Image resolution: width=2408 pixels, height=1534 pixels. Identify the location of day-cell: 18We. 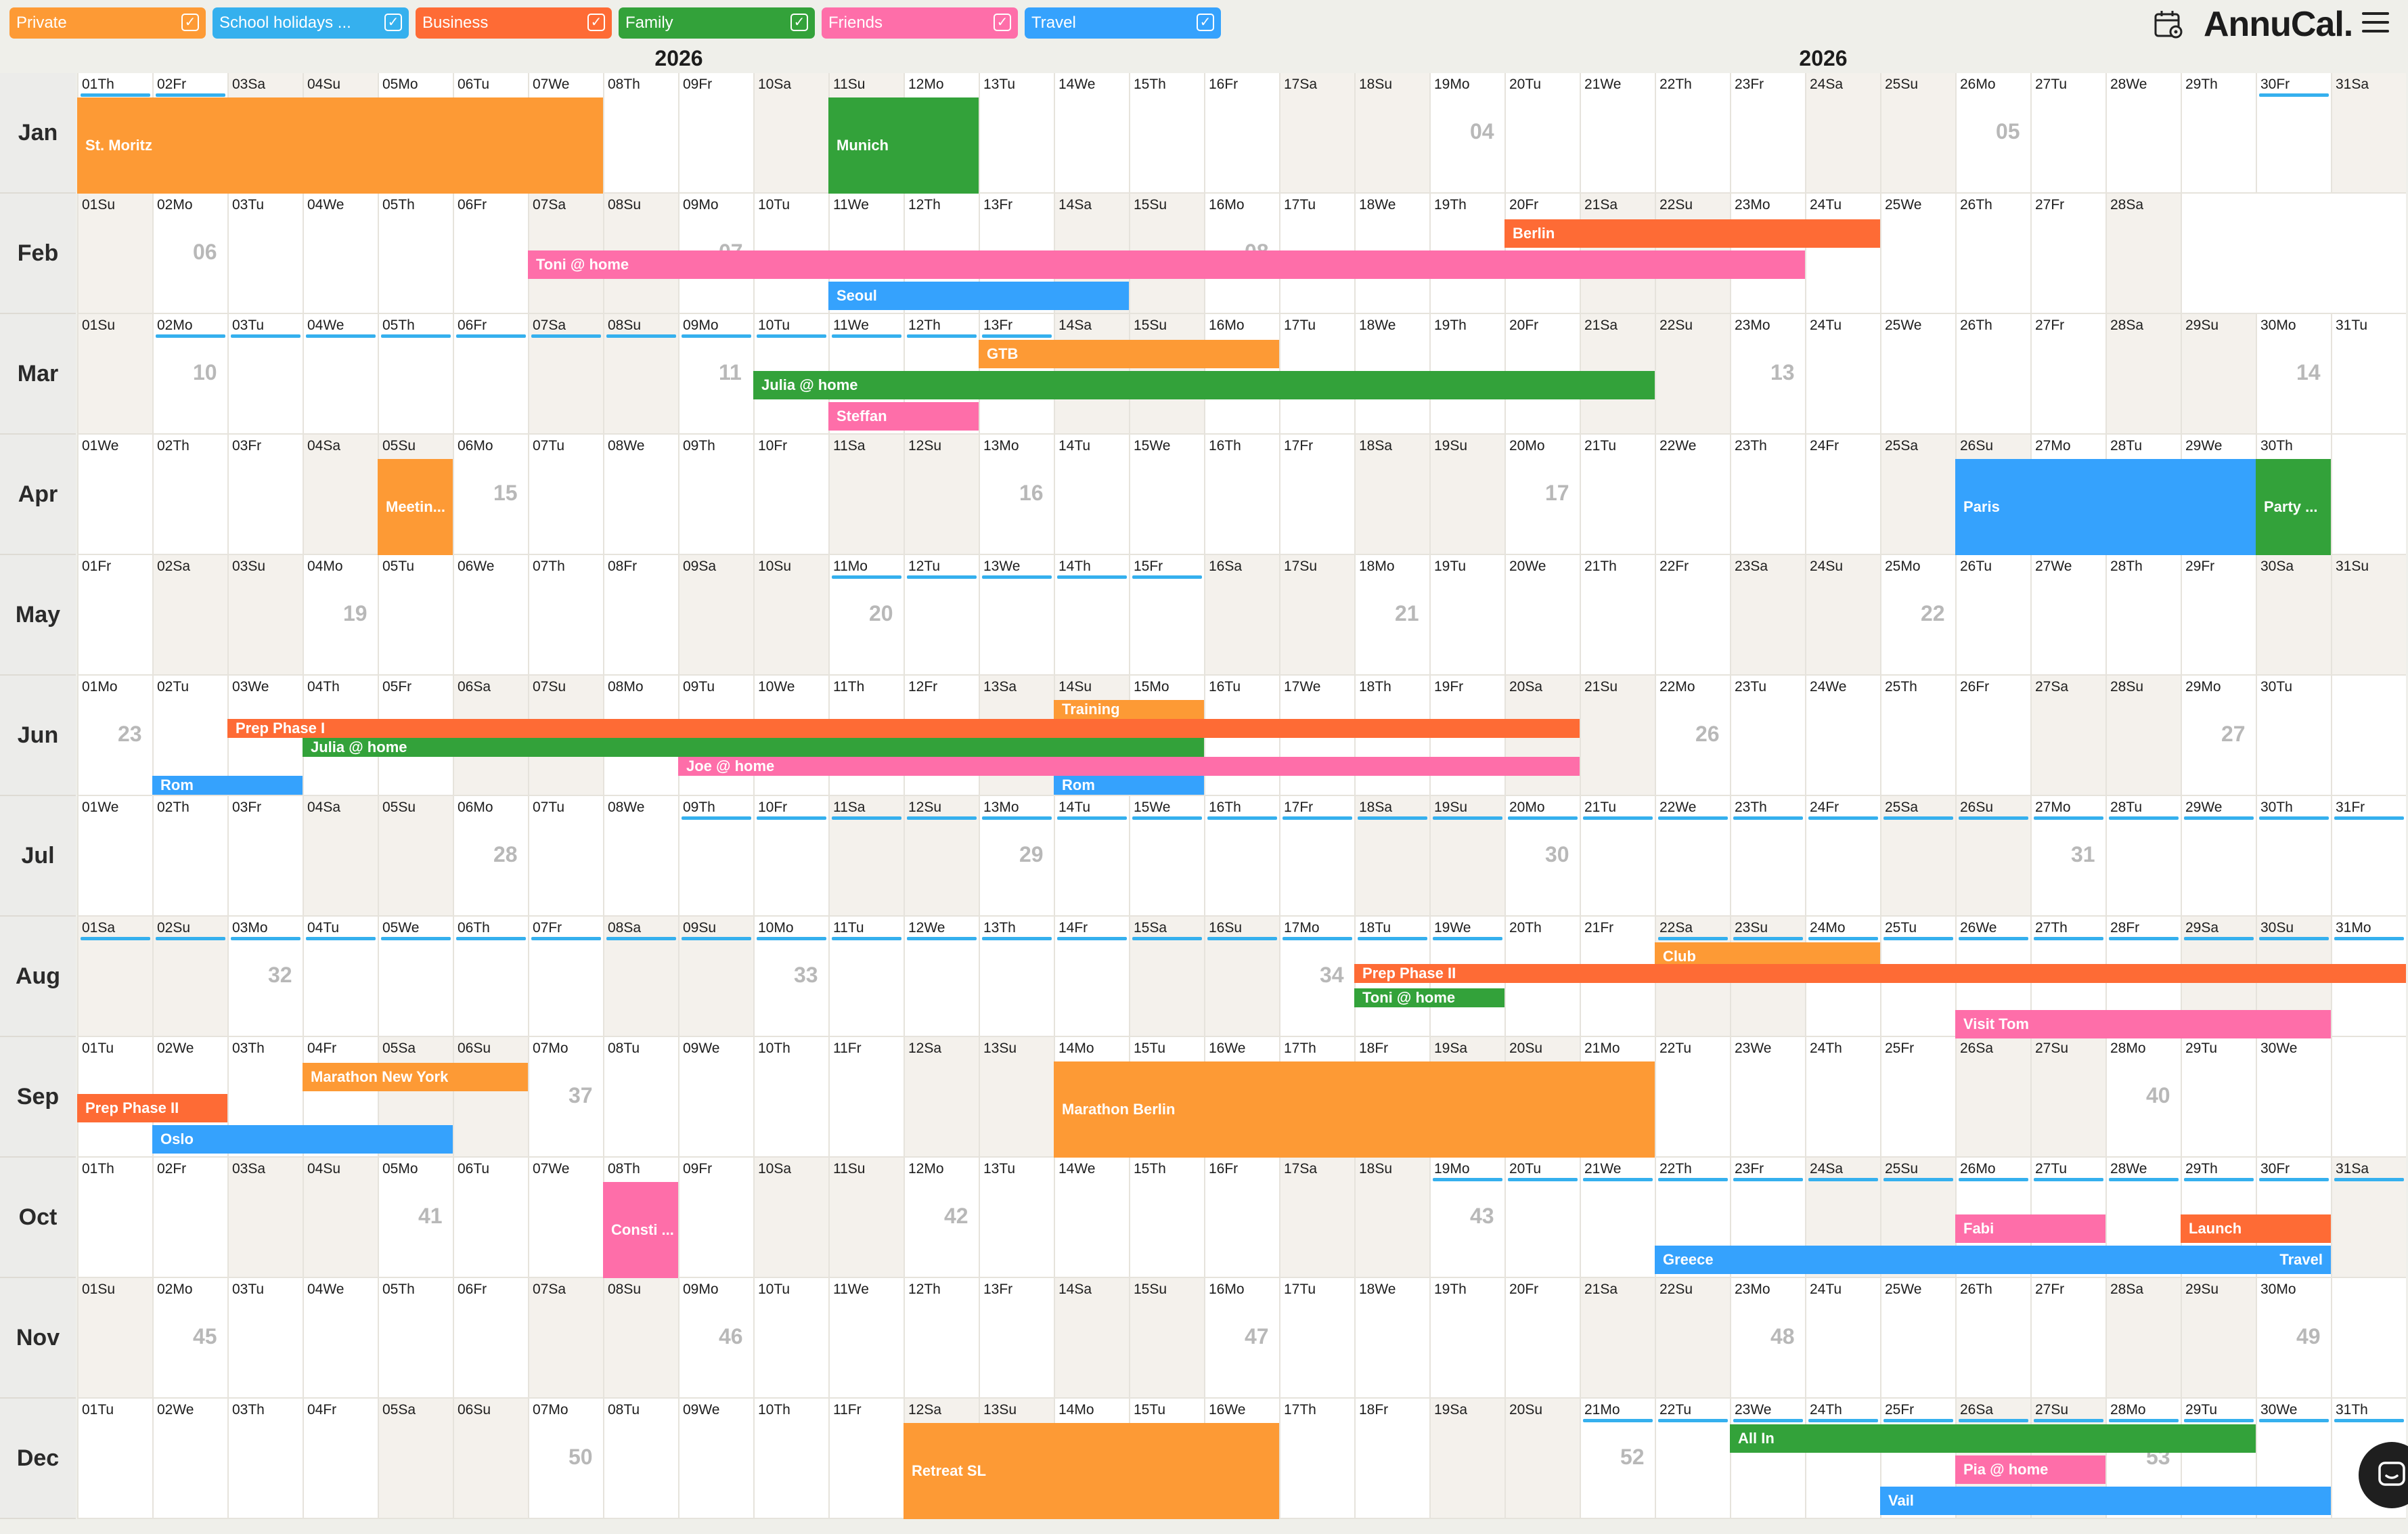
(1391, 1338).